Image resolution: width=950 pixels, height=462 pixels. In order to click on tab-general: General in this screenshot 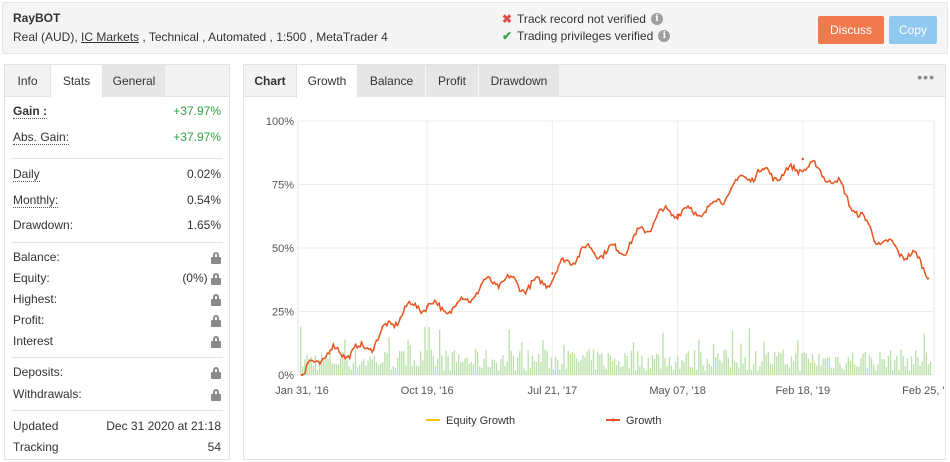, I will do `click(134, 81)`.